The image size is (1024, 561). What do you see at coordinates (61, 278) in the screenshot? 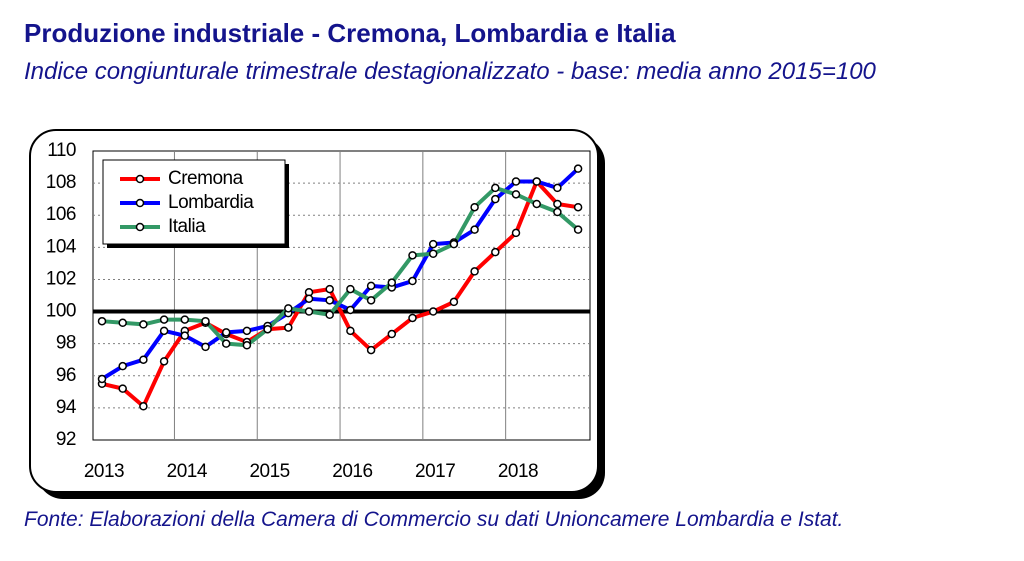
I see `y-tick-label: 102` at bounding box center [61, 278].